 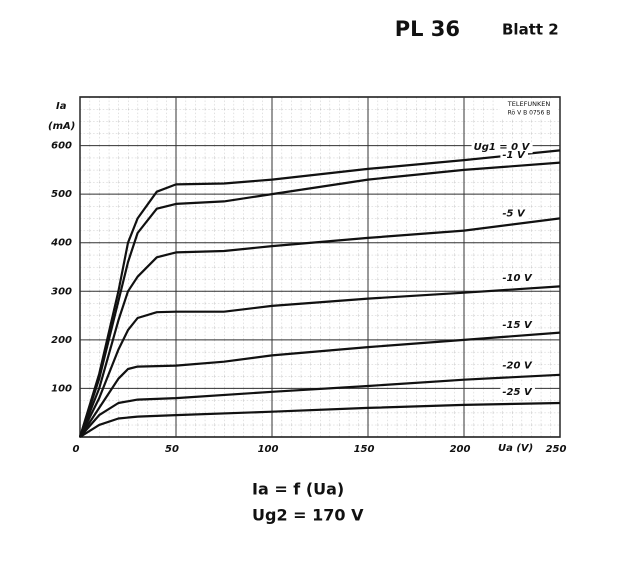 I want to click on chart-subtitle: Blatt 2, so click(x=530, y=30).